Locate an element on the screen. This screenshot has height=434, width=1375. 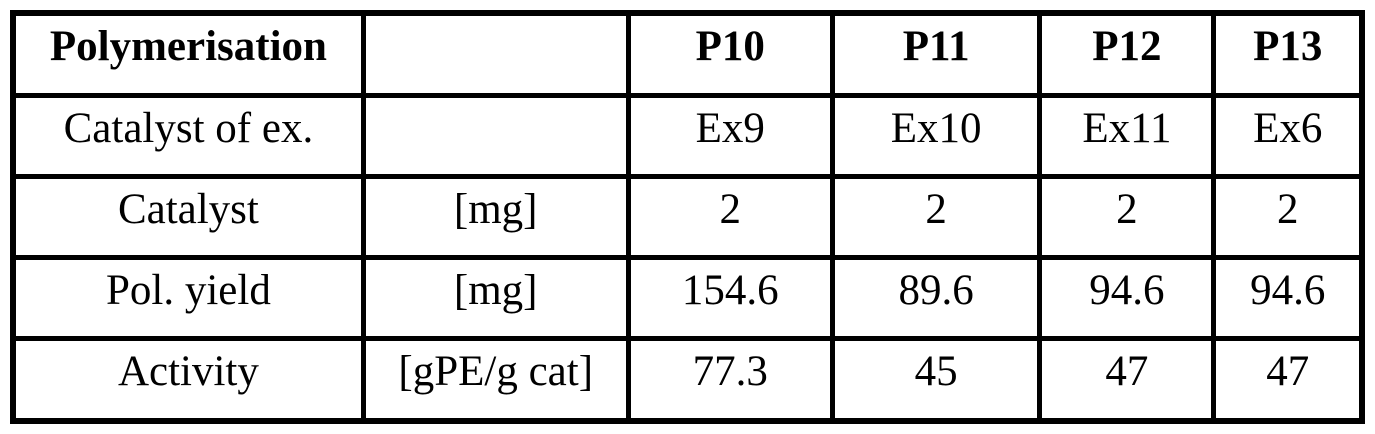
value-cell: 45 is located at coordinates (936, 380).